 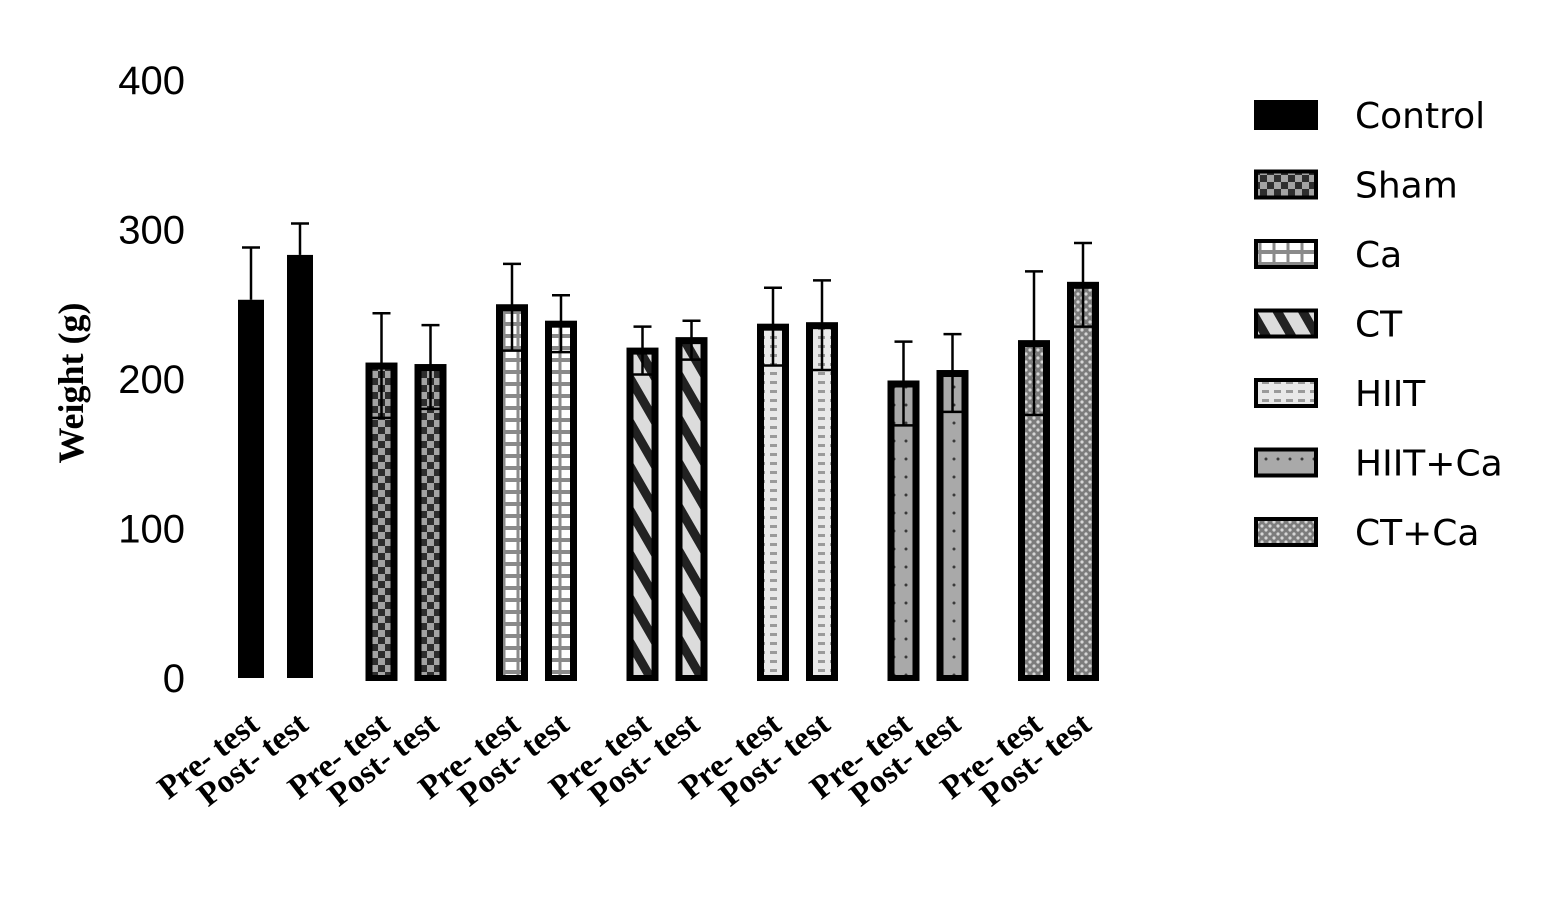 I want to click on y-tick-label: 200, so click(x=151, y=380).